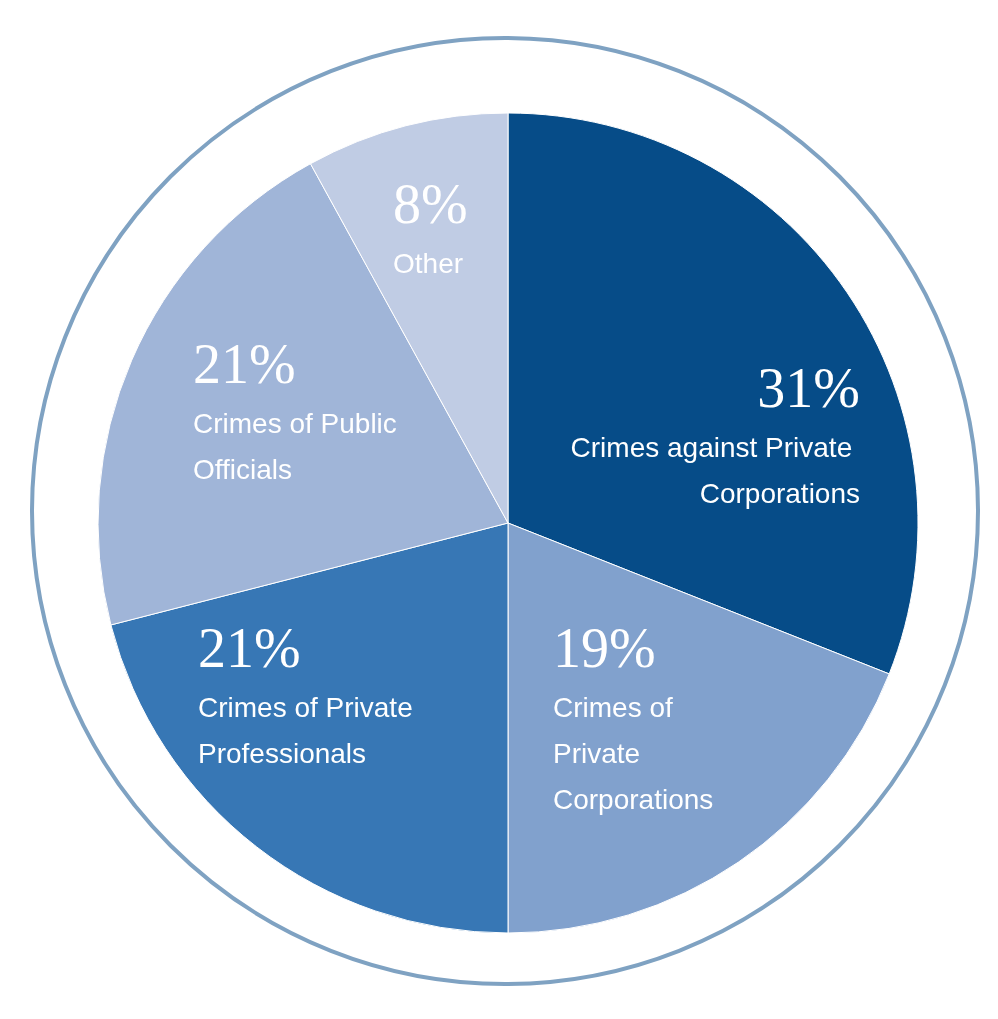 The width and height of the screenshot is (998, 1019). I want to click on slice-label: Crimes of Public Officials, so click(299, 446).